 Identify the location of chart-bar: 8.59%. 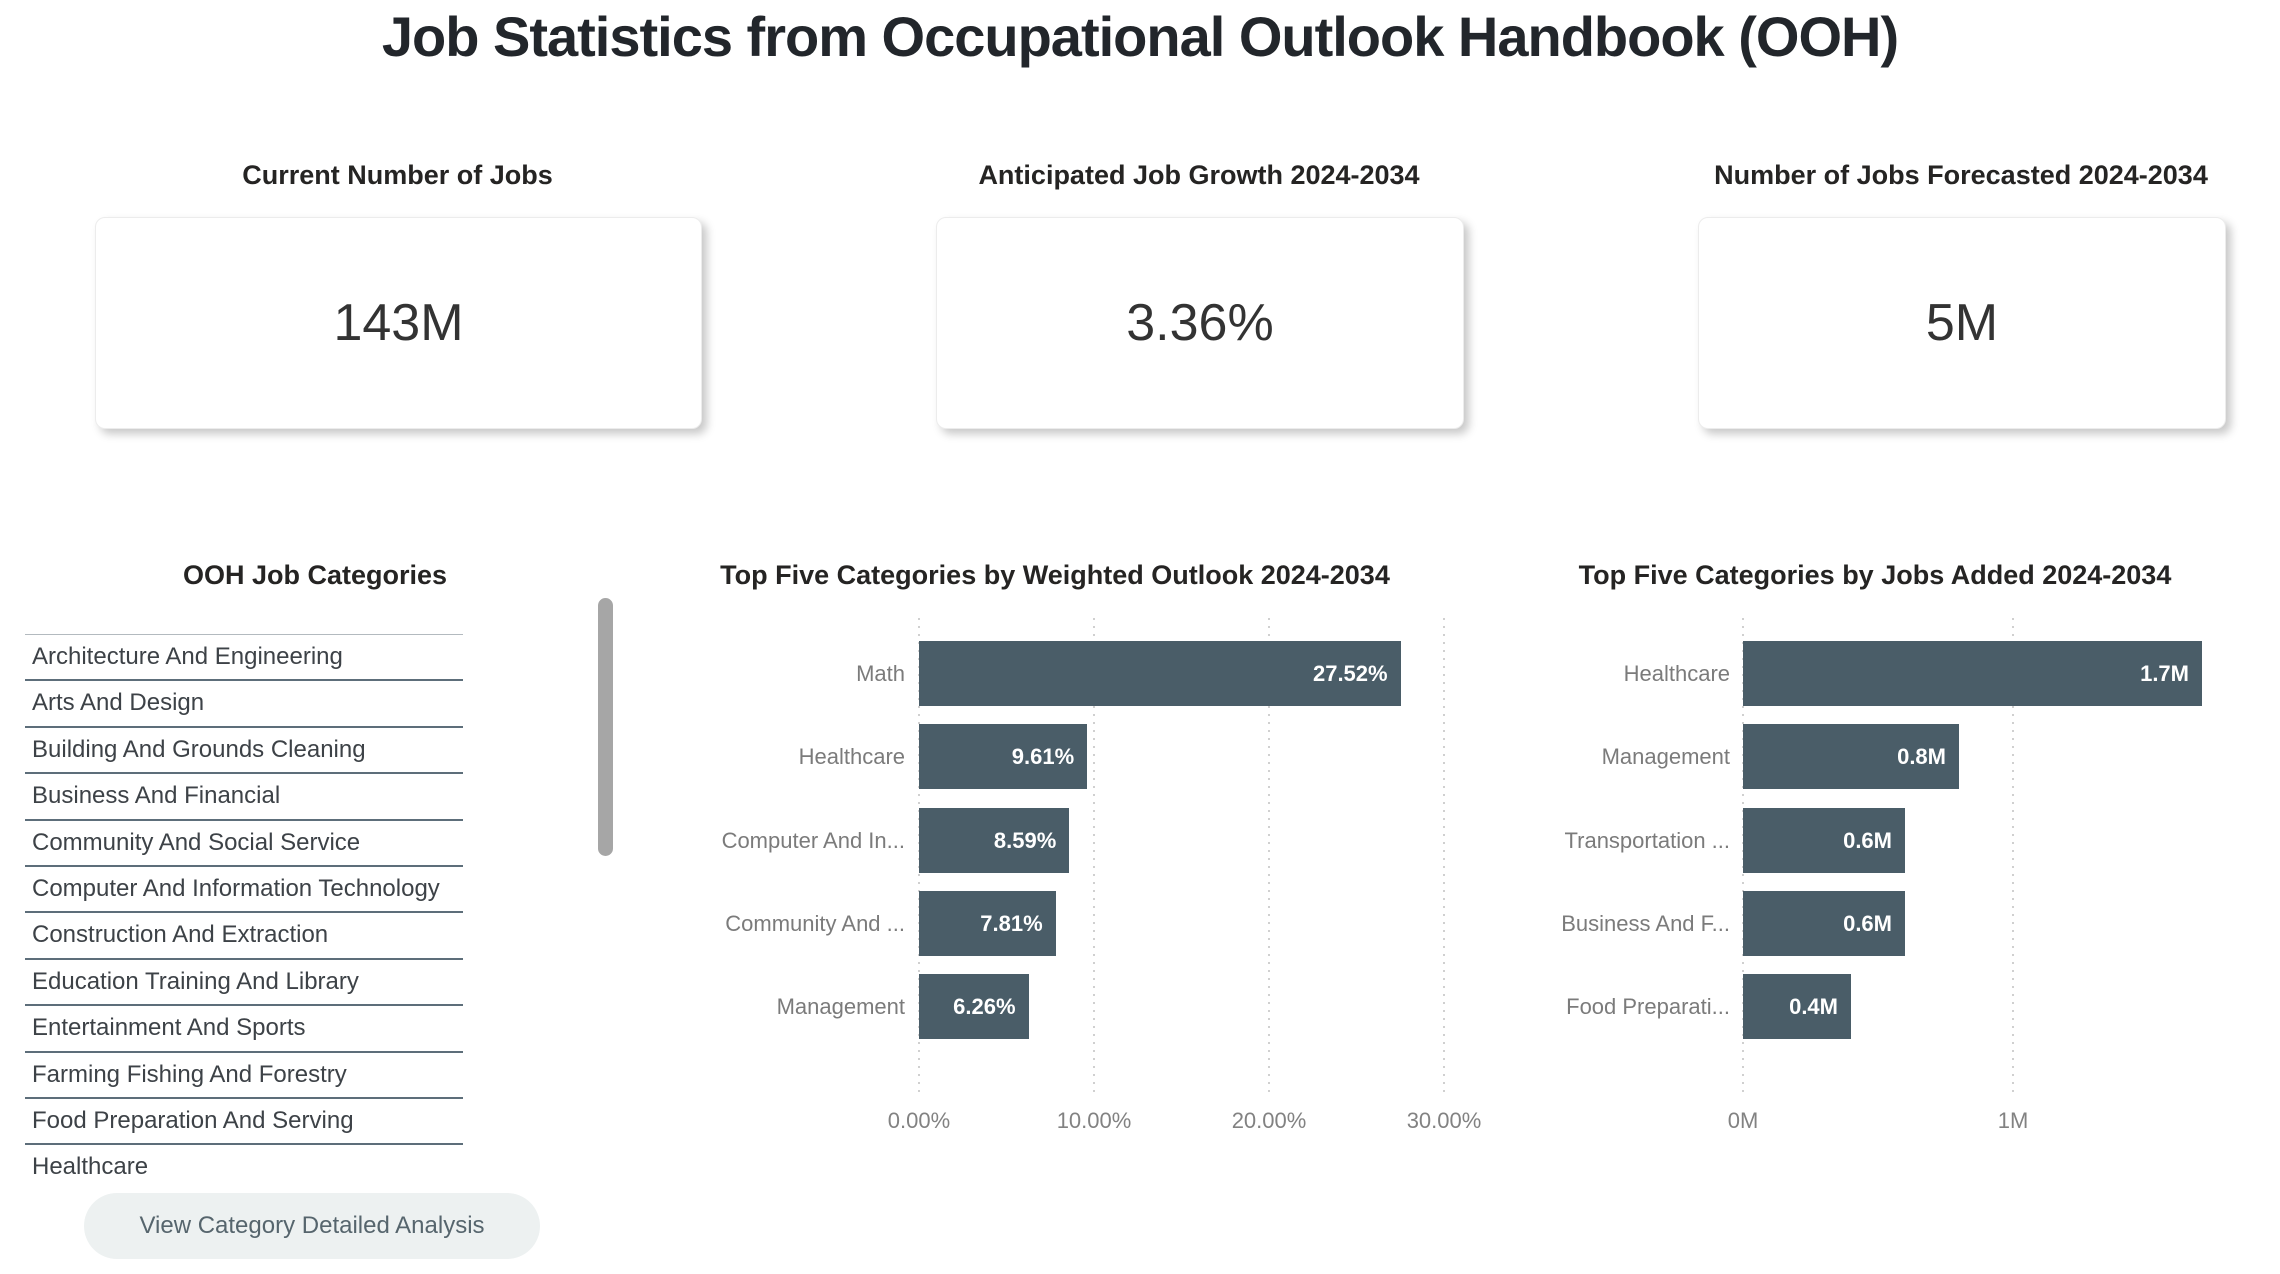
(994, 840).